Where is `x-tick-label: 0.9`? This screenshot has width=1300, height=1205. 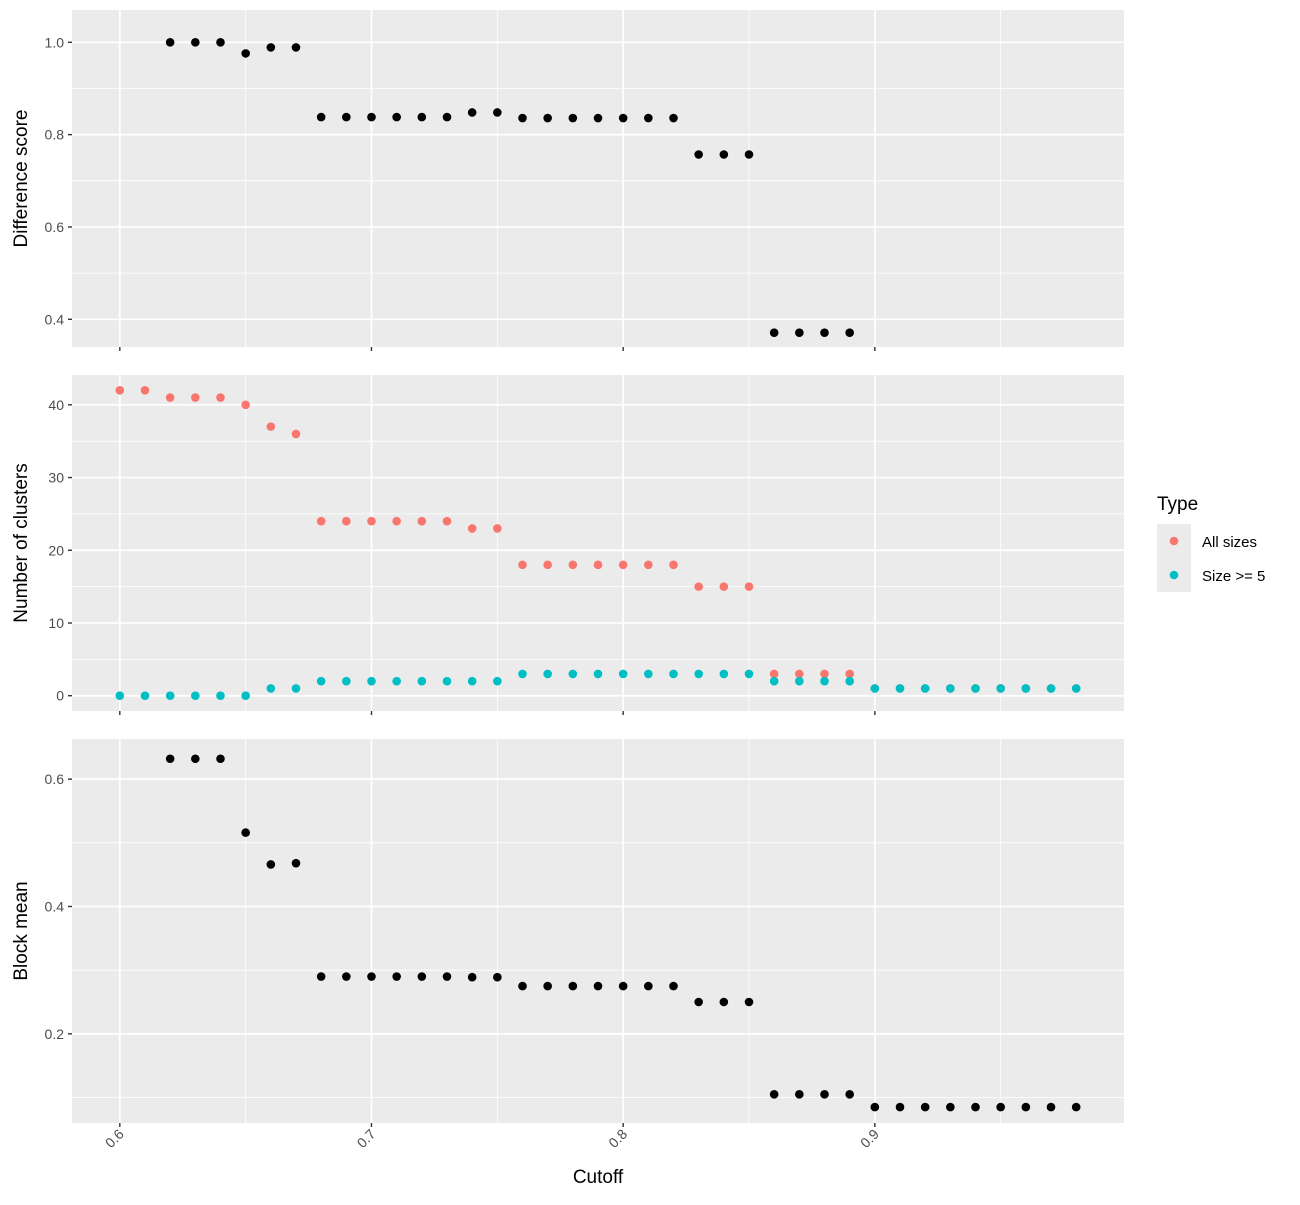 x-tick-label: 0.9 is located at coordinates (869, 1138).